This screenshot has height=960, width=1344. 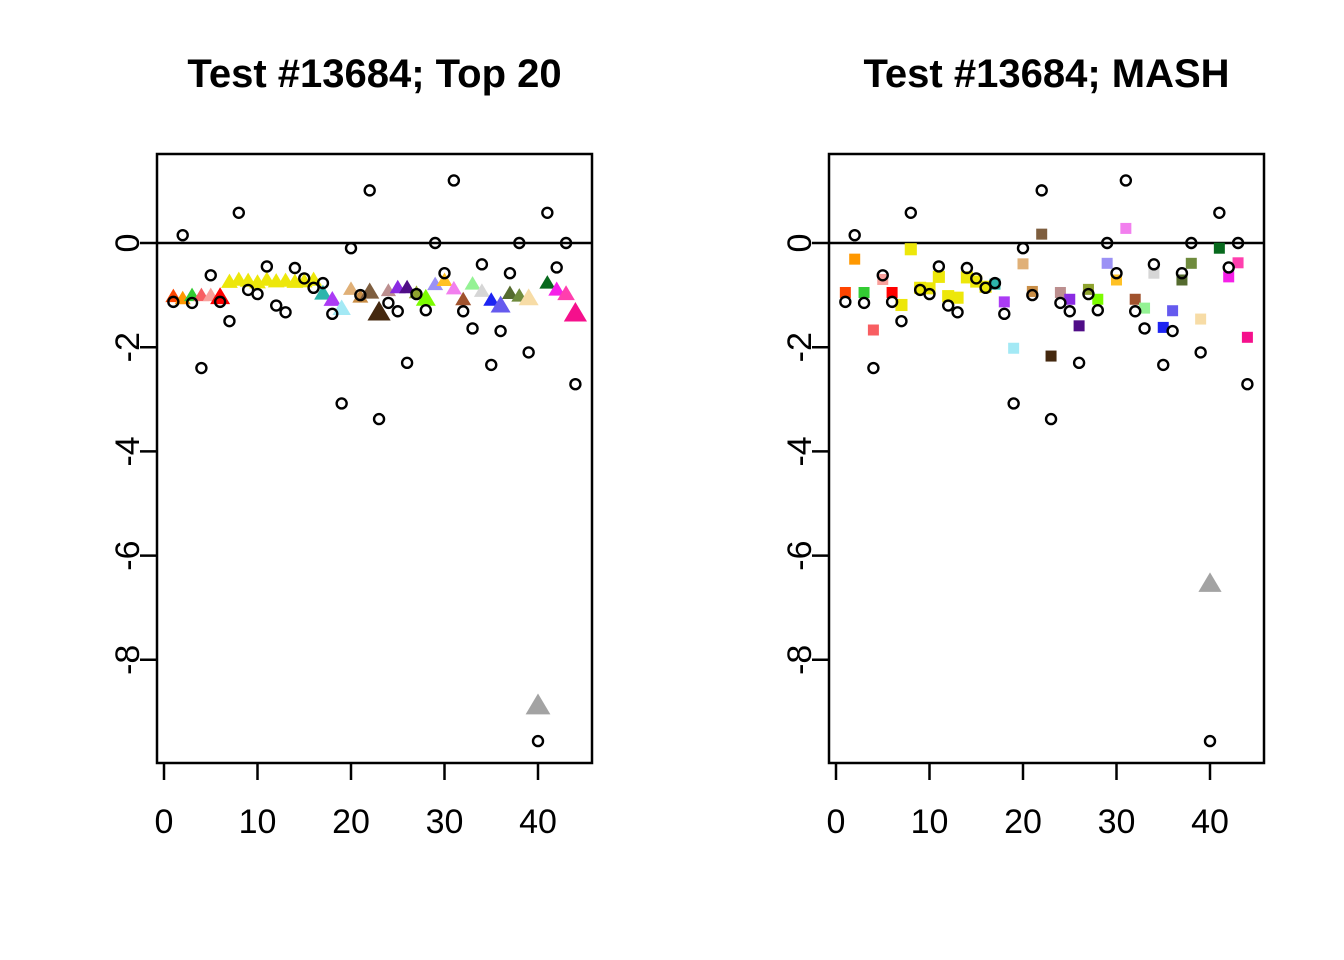 I want to click on x-tick-label: 40, so click(x=1210, y=822).